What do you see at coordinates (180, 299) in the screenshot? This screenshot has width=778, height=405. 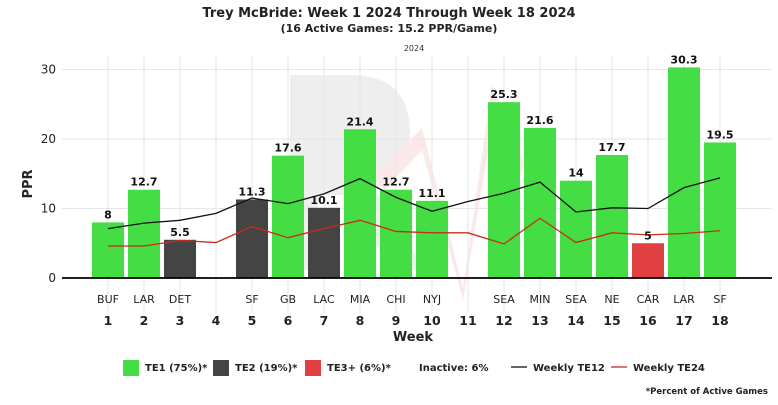 I see `opponent-label: DET` at bounding box center [180, 299].